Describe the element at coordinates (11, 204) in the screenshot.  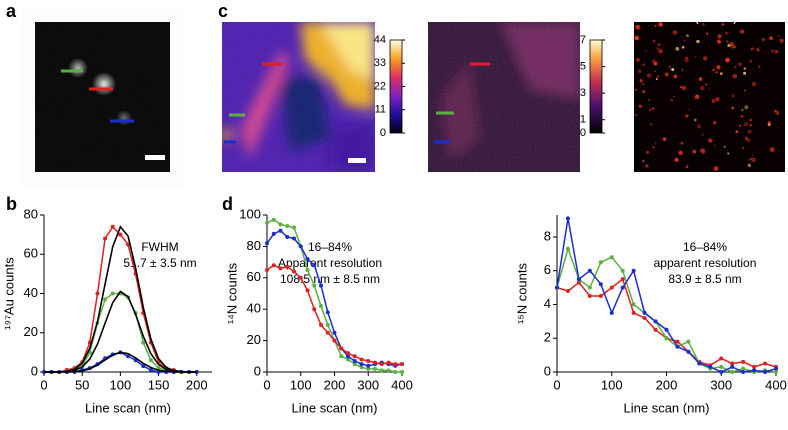
I see `panel-label: b` at that location.